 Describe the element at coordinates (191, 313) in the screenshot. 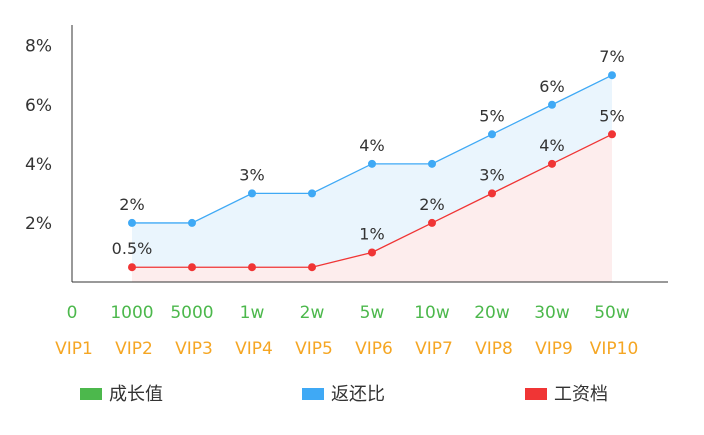

I see `x-amount-label: 5000` at that location.